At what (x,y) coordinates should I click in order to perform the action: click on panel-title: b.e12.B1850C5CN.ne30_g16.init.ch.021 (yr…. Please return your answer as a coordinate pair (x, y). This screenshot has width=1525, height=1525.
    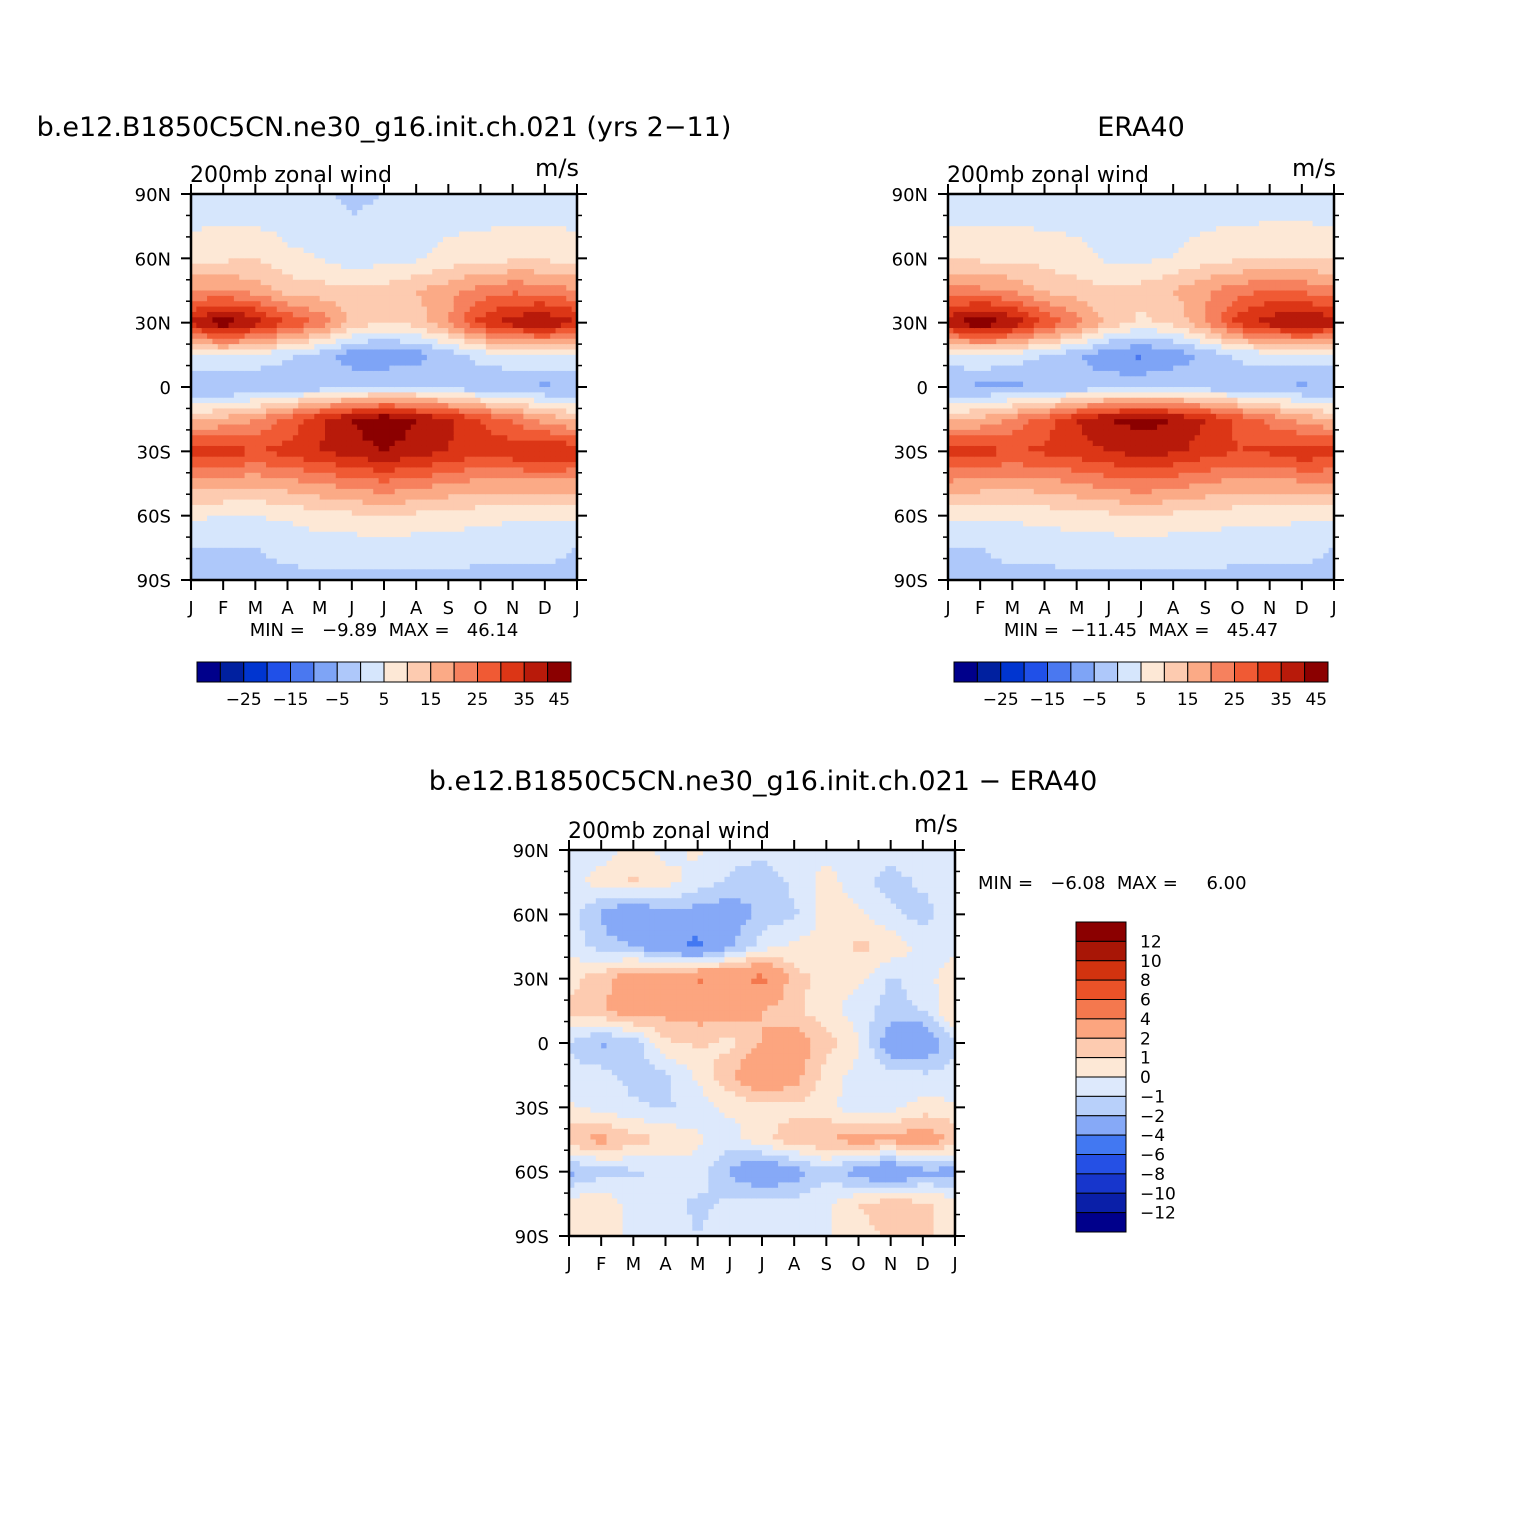
    Looking at the image, I should click on (384, 127).